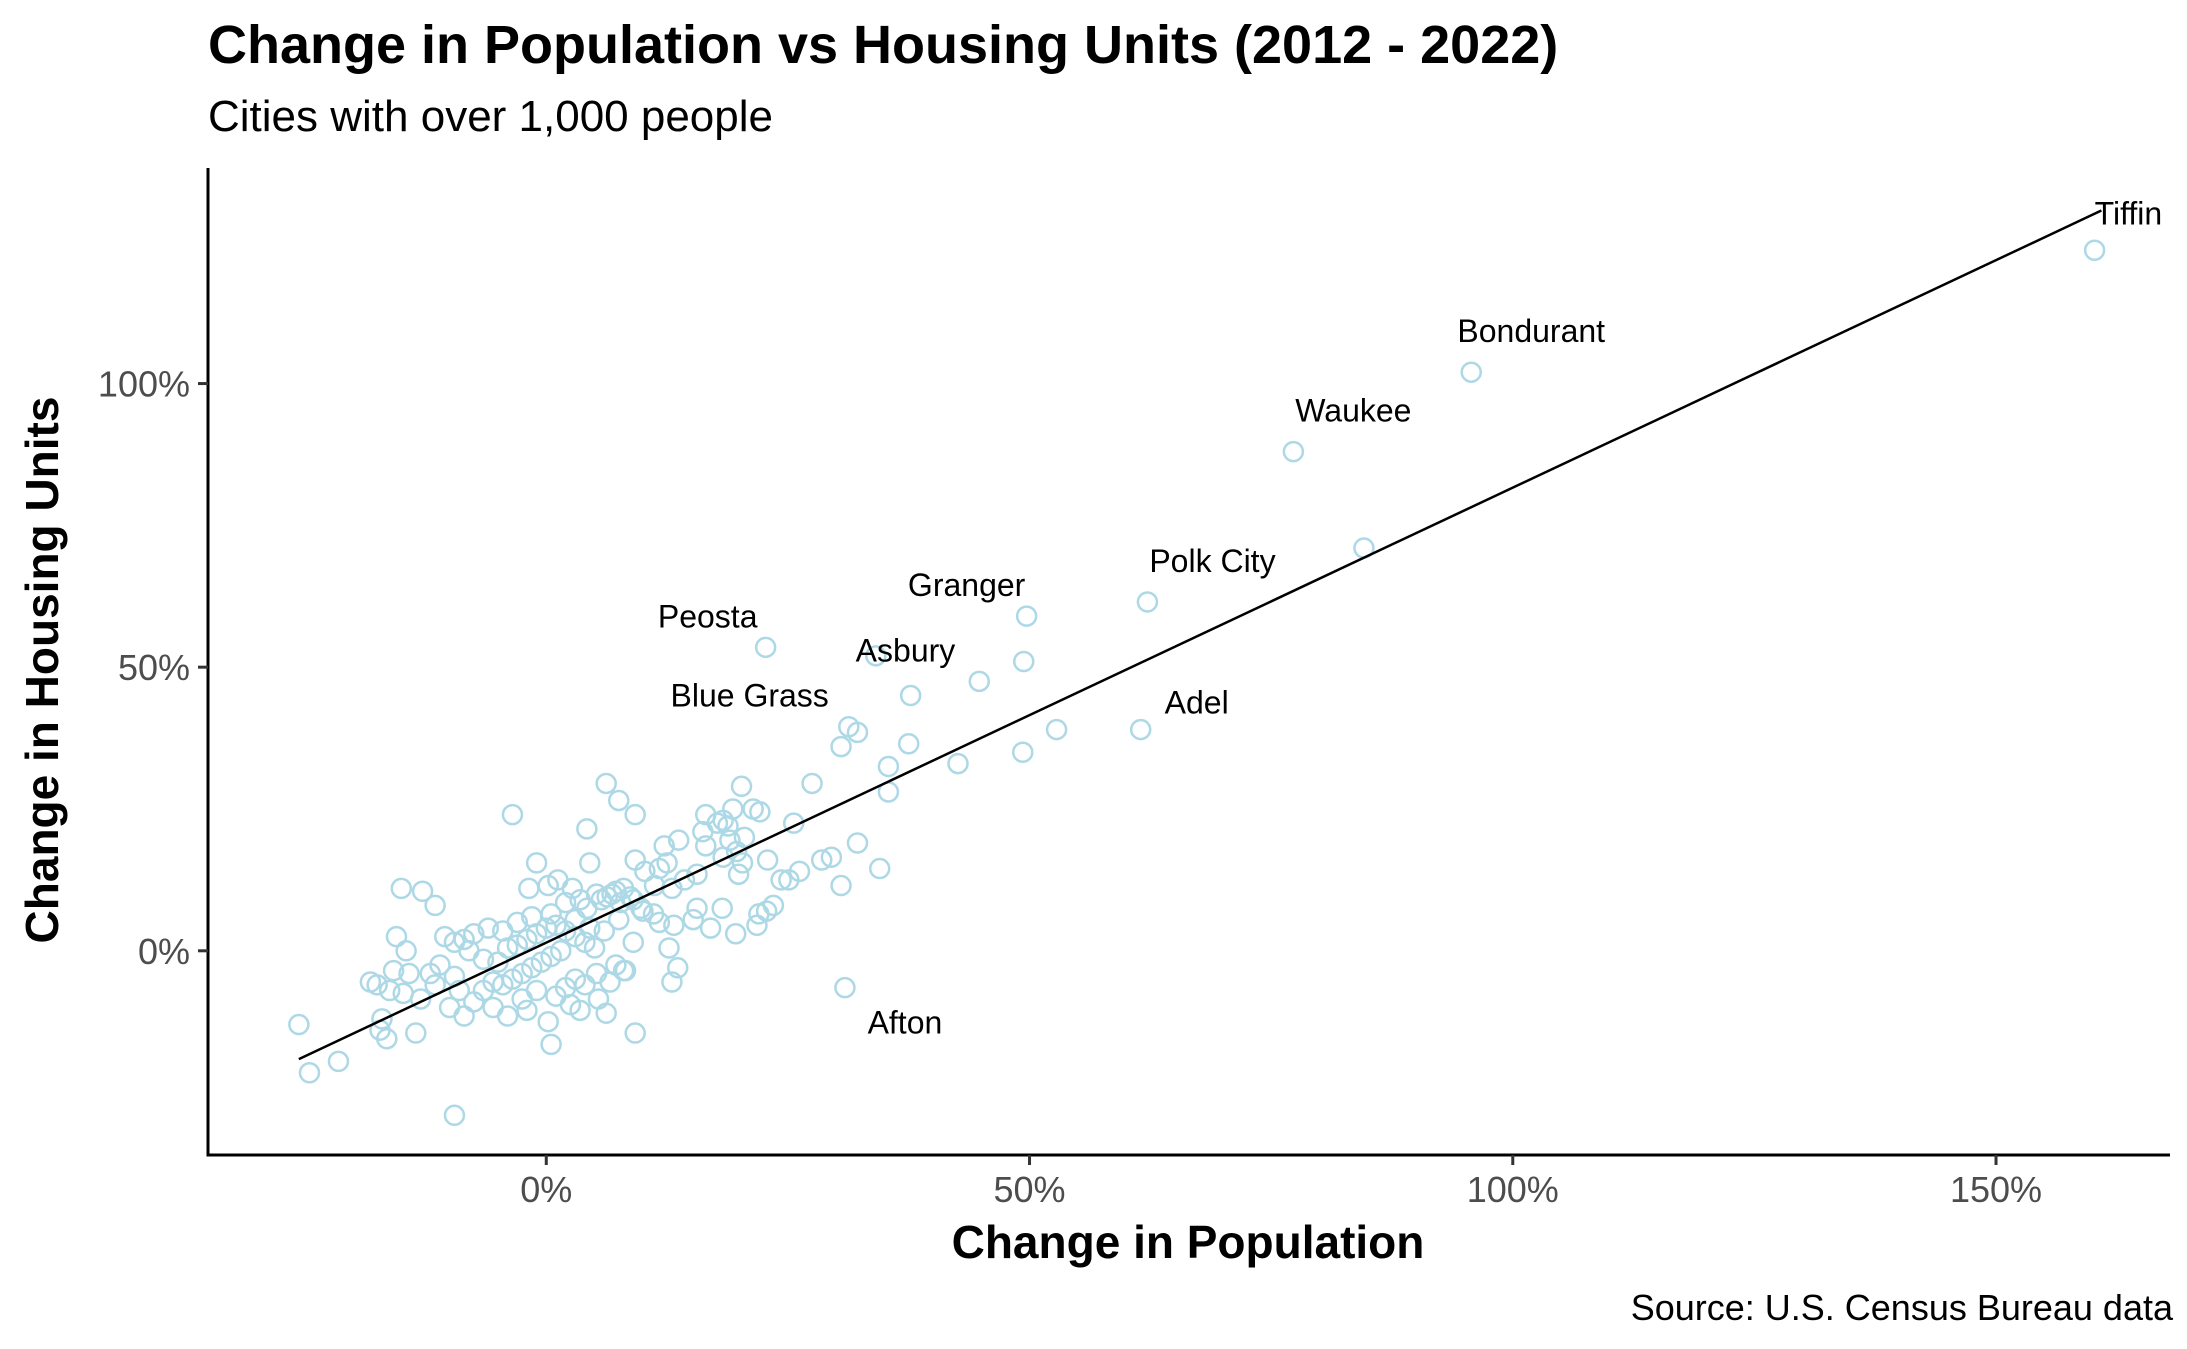 The height and width of the screenshot is (1349, 2187). I want to click on y-axis-ticks: 0% 50% 100%, so click(153, 668).